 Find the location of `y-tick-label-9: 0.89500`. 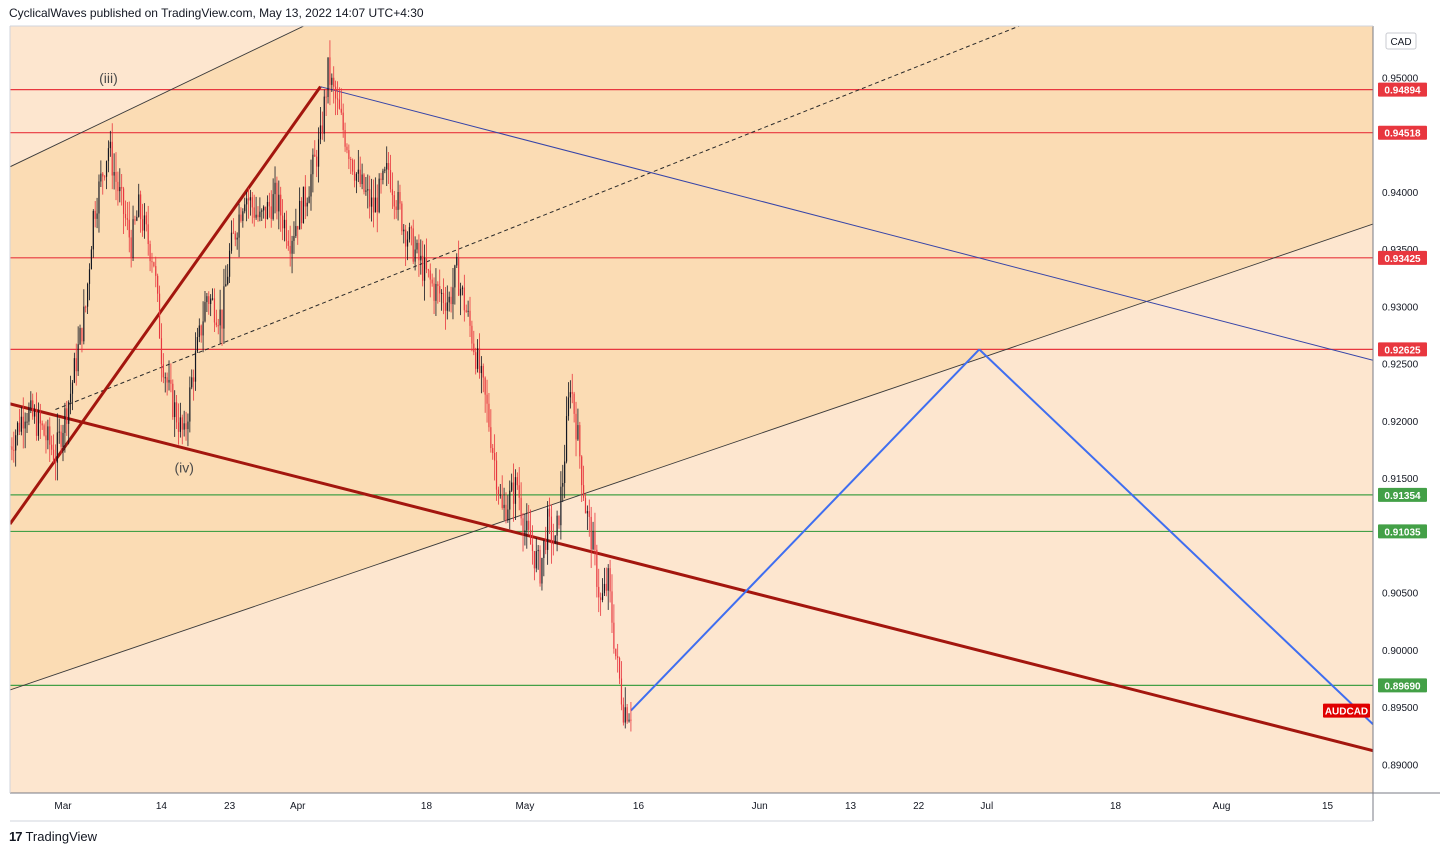

y-tick-label-9: 0.89500 is located at coordinates (1400, 708).